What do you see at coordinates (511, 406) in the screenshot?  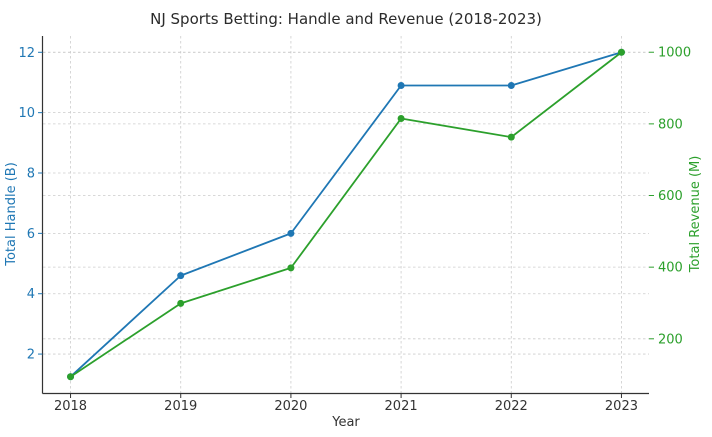 I see `x-tick-label: 2022` at bounding box center [511, 406].